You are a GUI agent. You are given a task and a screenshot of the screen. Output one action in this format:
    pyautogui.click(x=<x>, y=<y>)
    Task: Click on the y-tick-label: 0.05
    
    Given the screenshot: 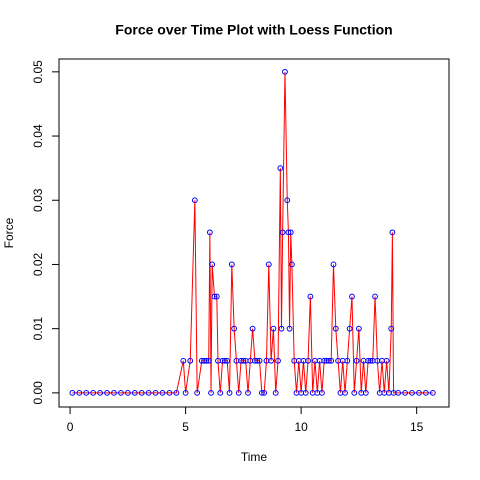 What is the action you would take?
    pyautogui.click(x=38, y=72)
    